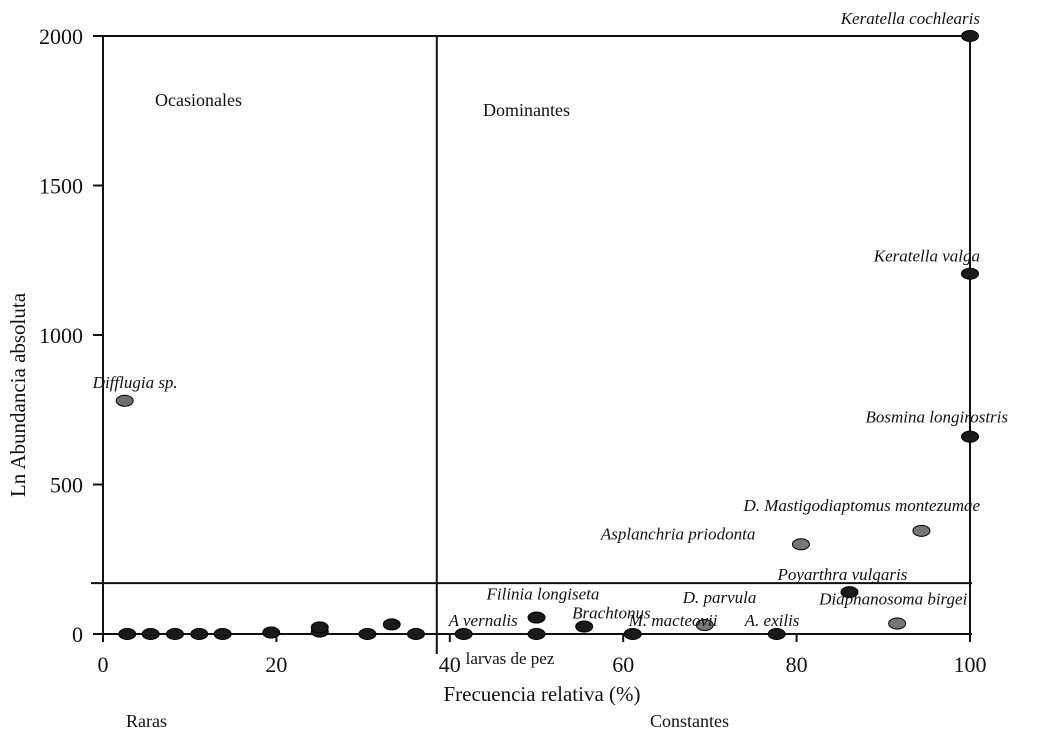 This screenshot has height=731, width=1047. What do you see at coordinates (970, 664) in the screenshot?
I see `x-tick-label: 100` at bounding box center [970, 664].